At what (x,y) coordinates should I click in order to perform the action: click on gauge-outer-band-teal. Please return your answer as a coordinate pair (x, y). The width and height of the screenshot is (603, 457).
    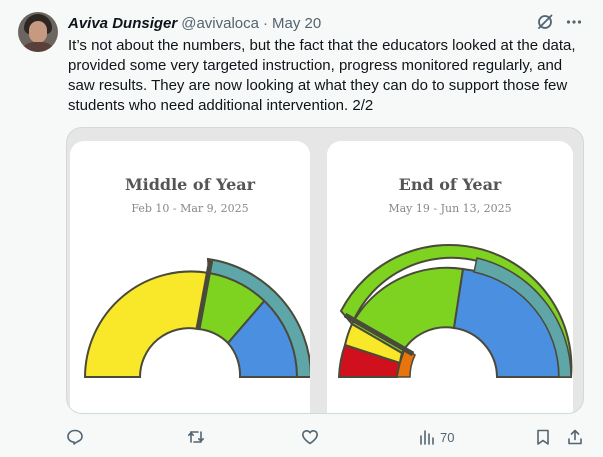
    Looking at the image, I should click on (522, 317).